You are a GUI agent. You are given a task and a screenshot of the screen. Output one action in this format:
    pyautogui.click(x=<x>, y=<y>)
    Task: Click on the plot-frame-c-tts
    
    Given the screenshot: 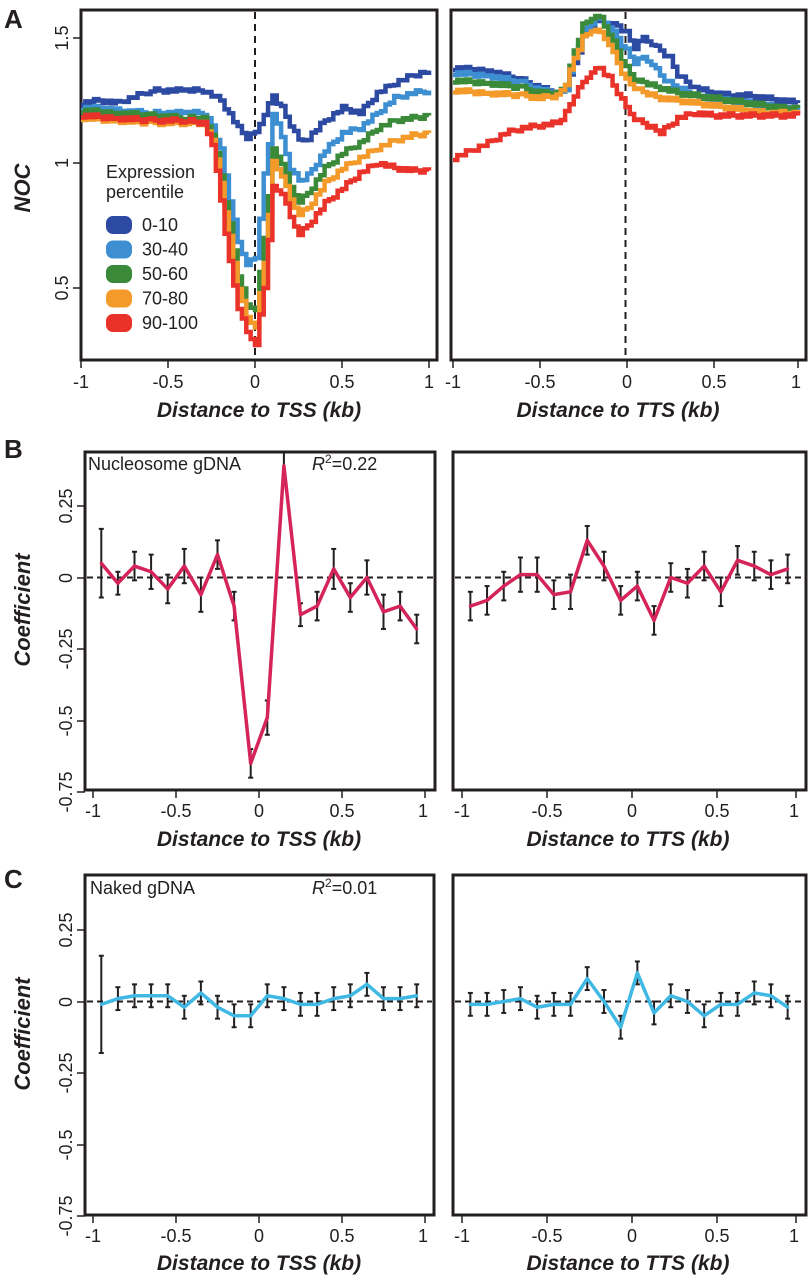 What is the action you would take?
    pyautogui.click(x=629, y=1045)
    